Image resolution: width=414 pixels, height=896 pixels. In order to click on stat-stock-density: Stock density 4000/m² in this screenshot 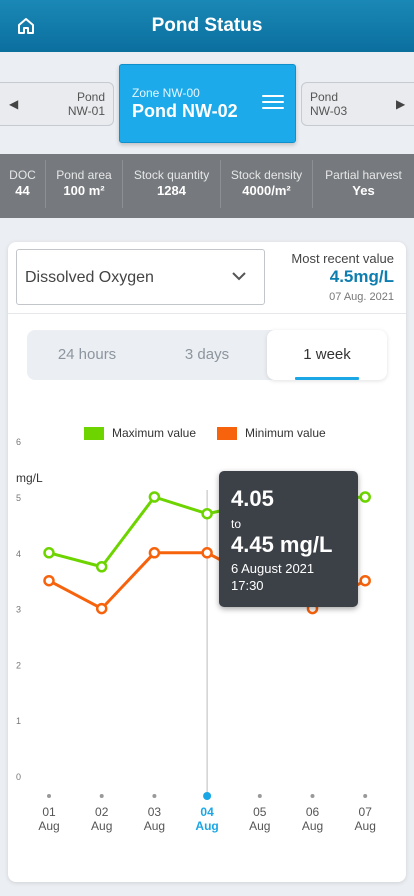, I will do `click(267, 184)`.